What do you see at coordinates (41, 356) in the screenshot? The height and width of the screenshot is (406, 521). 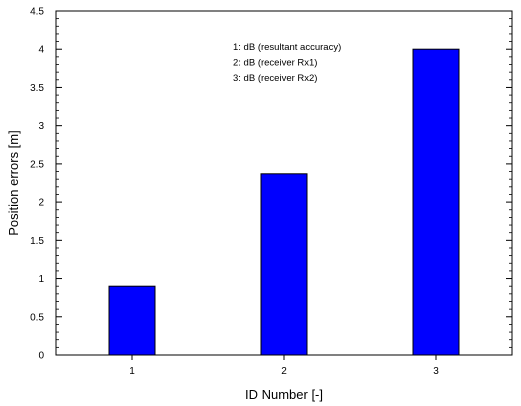 I see `y-tick-label: 0` at bounding box center [41, 356].